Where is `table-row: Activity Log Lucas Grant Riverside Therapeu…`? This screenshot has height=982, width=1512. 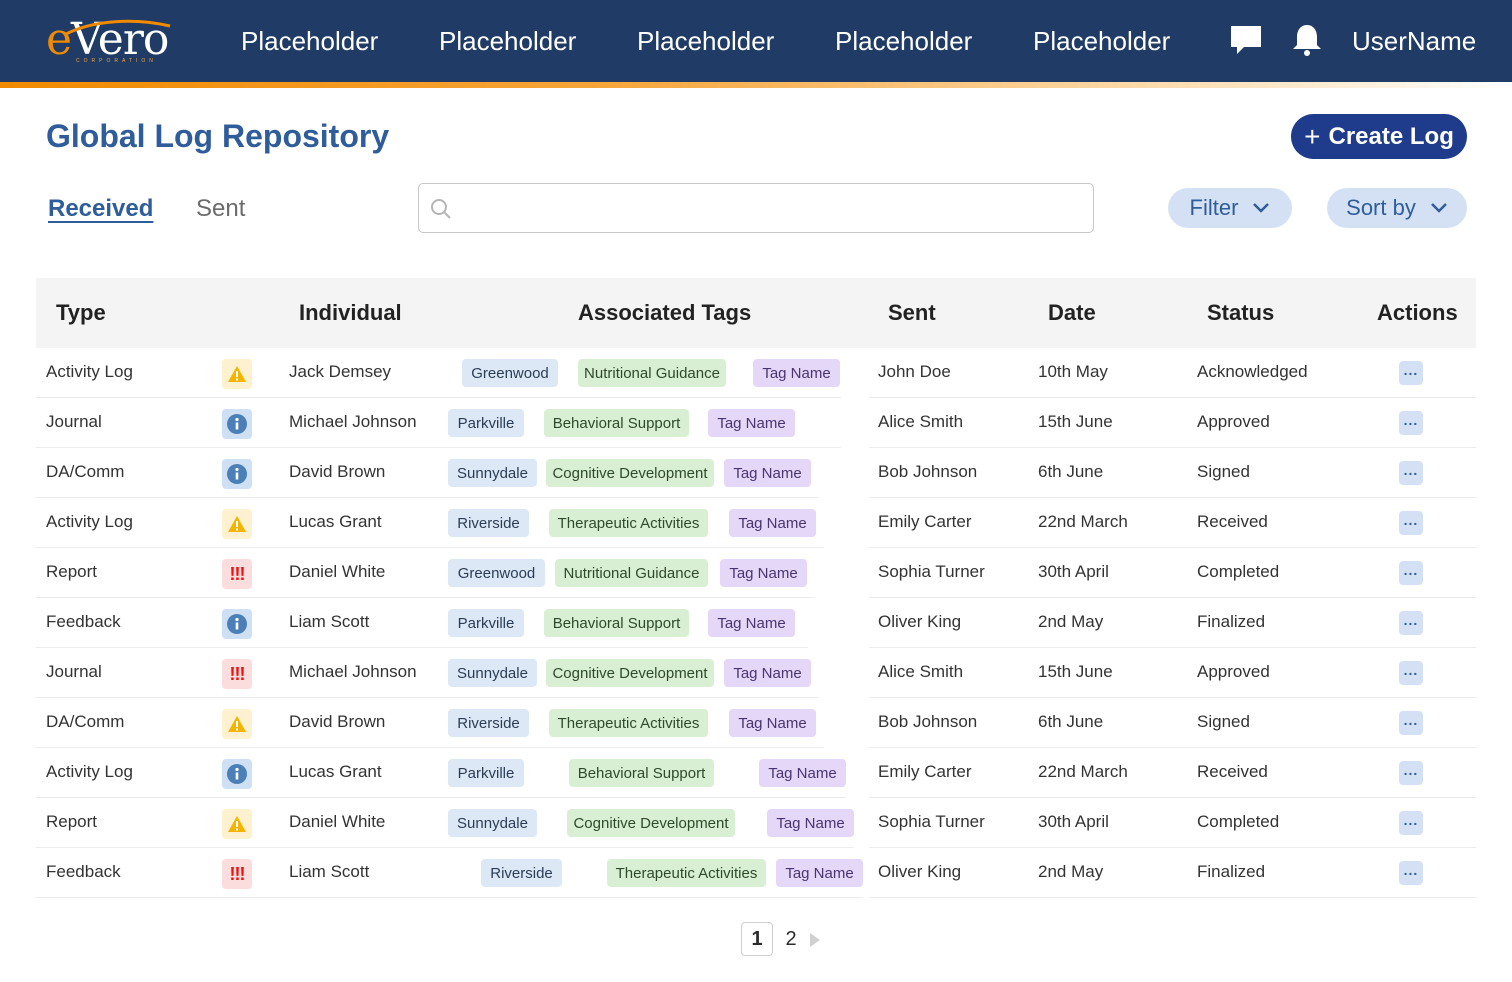 table-row: Activity Log Lucas Grant Riverside Therapeu… is located at coordinates (756, 523).